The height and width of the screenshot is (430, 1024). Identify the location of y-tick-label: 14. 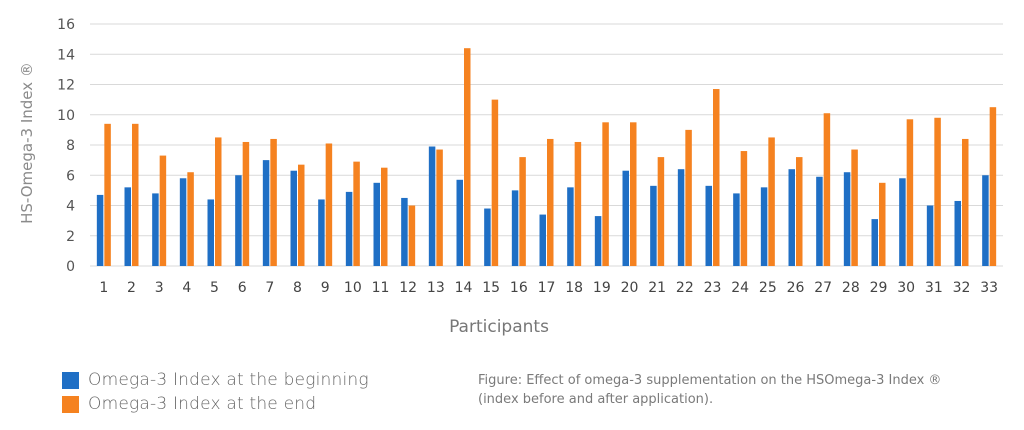
(66, 55).